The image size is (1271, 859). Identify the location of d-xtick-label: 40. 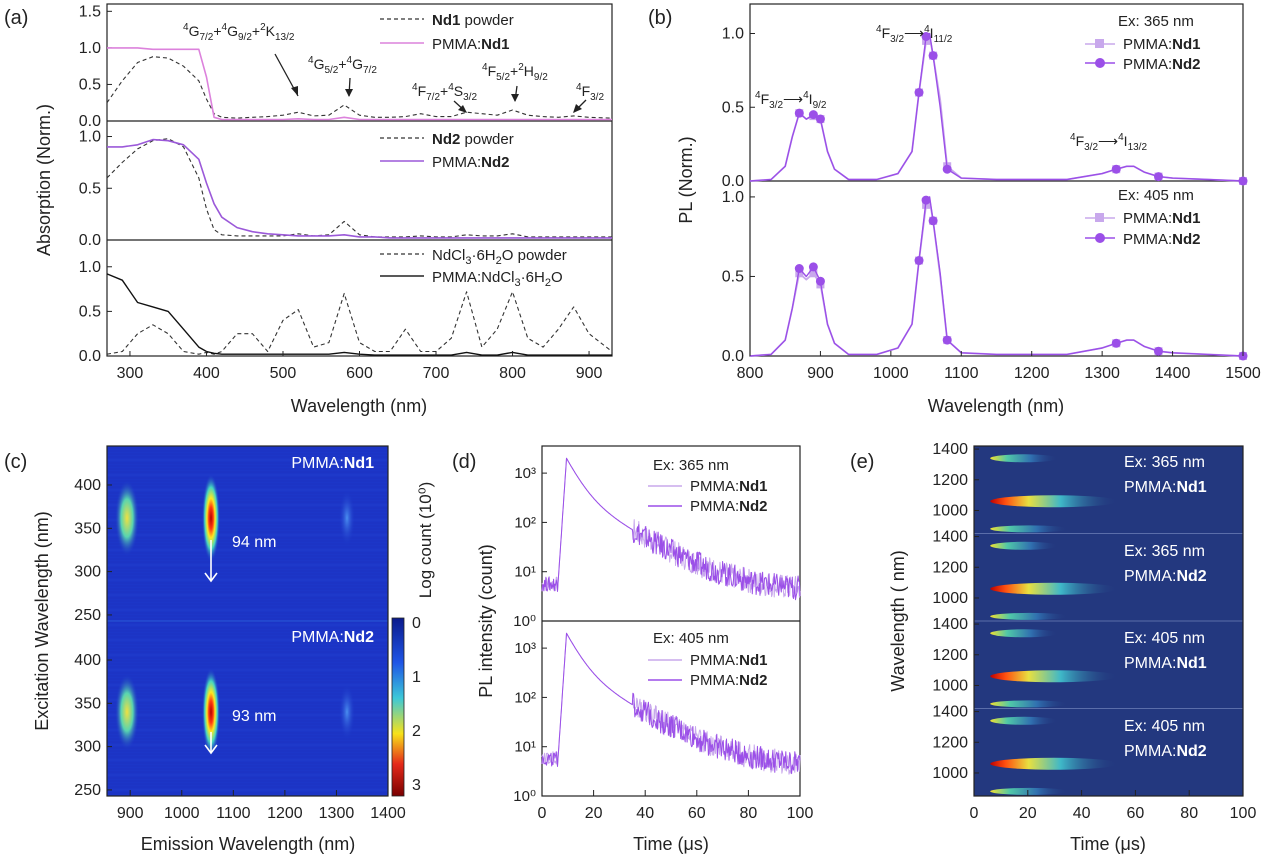
(645, 813).